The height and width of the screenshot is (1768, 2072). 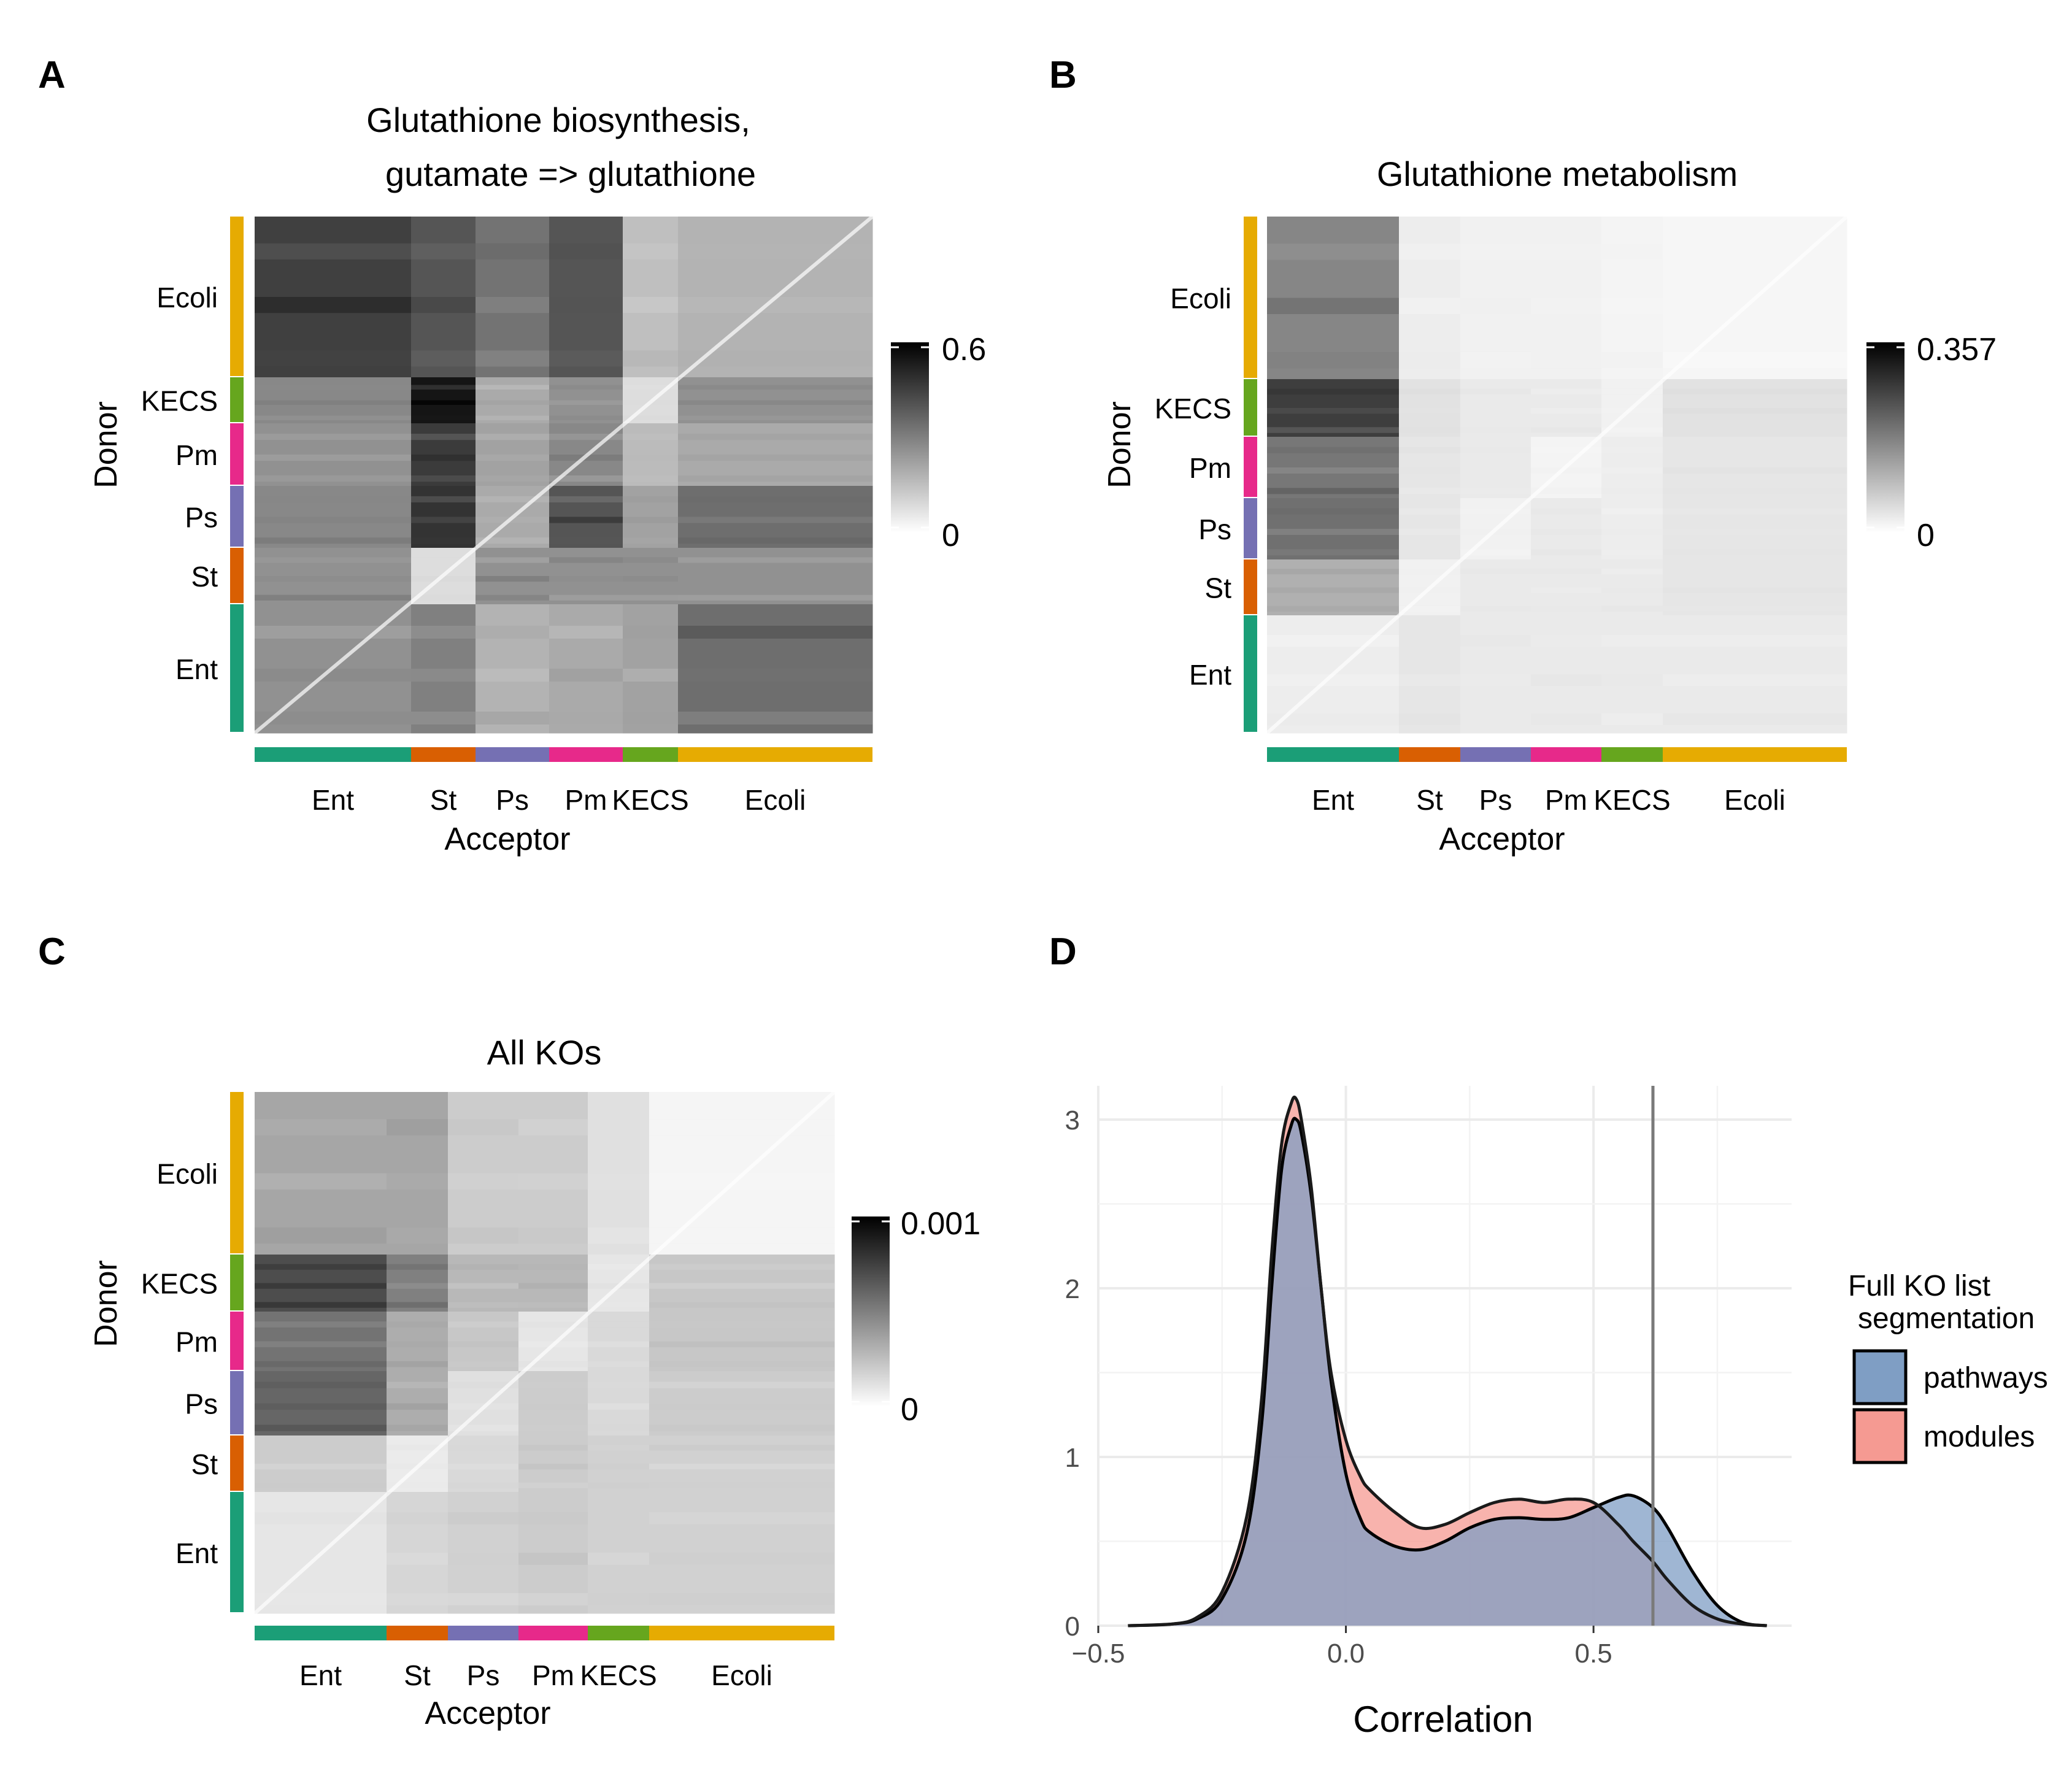 I want to click on donor-bar-ecoli, so click(x=1250, y=297).